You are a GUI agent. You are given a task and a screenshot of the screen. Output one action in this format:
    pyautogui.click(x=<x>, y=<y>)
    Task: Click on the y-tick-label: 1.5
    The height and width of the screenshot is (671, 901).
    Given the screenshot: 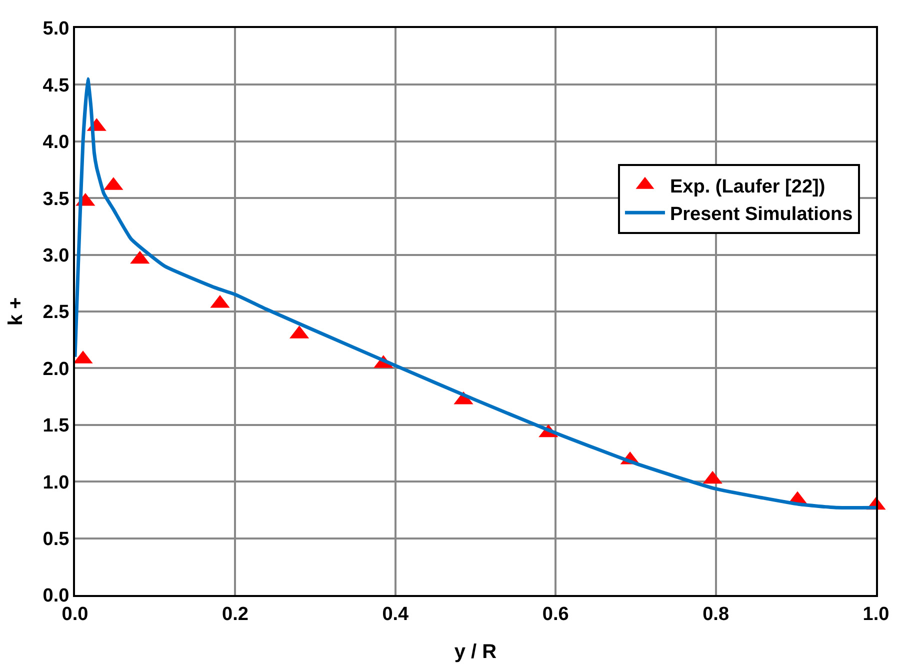 What is the action you would take?
    pyautogui.click(x=56, y=426)
    